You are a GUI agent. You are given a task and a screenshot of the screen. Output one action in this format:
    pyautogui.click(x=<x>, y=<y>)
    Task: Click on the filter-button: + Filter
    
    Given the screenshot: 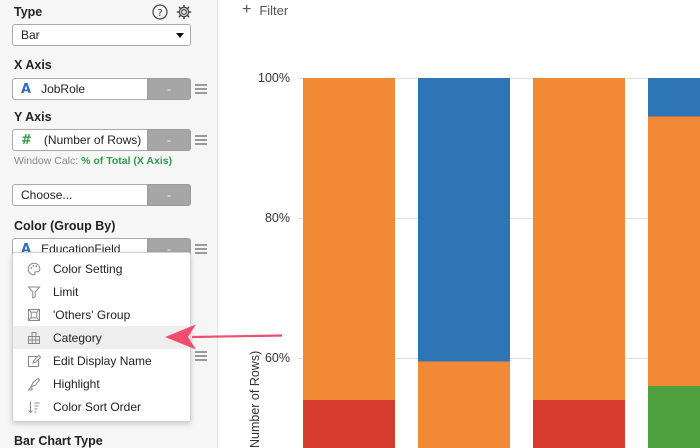 What is the action you would take?
    pyautogui.click(x=265, y=10)
    